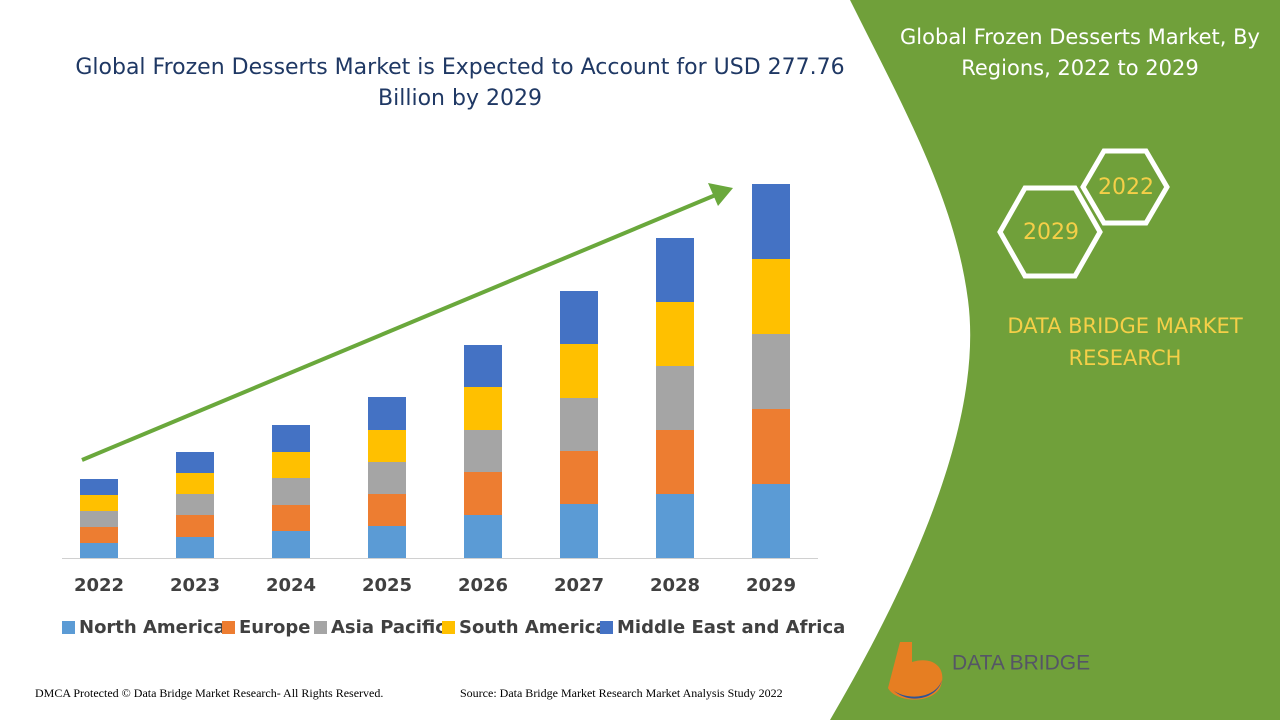 The height and width of the screenshot is (720, 1280). Describe the element at coordinates (387, 585) in the screenshot. I see `x-tick-label: 2025` at that location.